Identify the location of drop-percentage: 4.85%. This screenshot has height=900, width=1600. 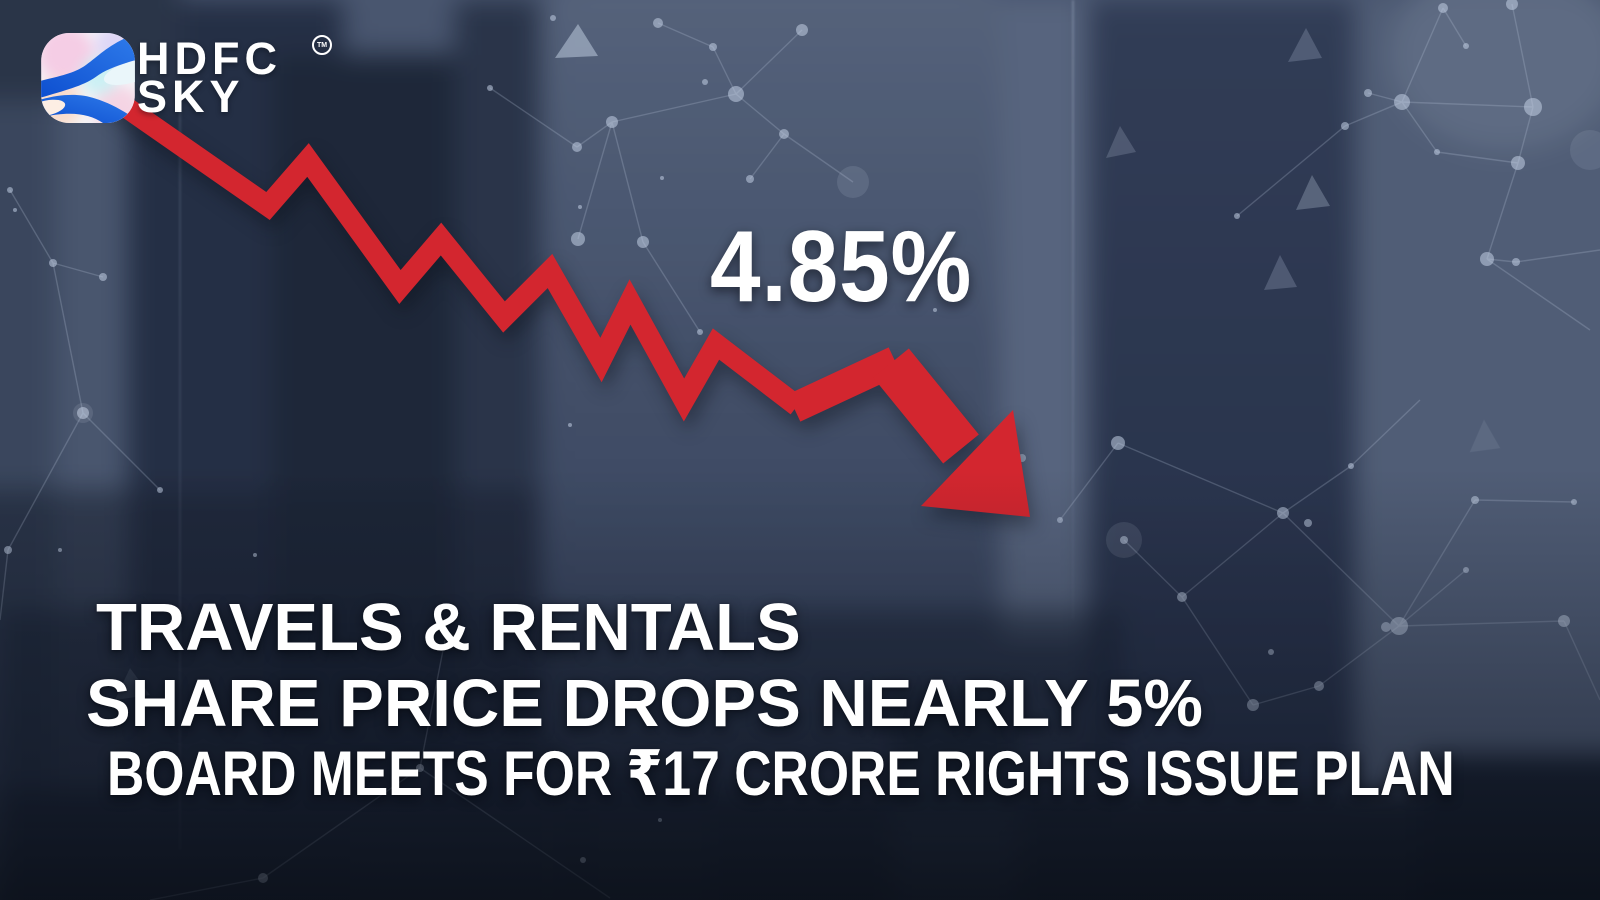
(841, 267).